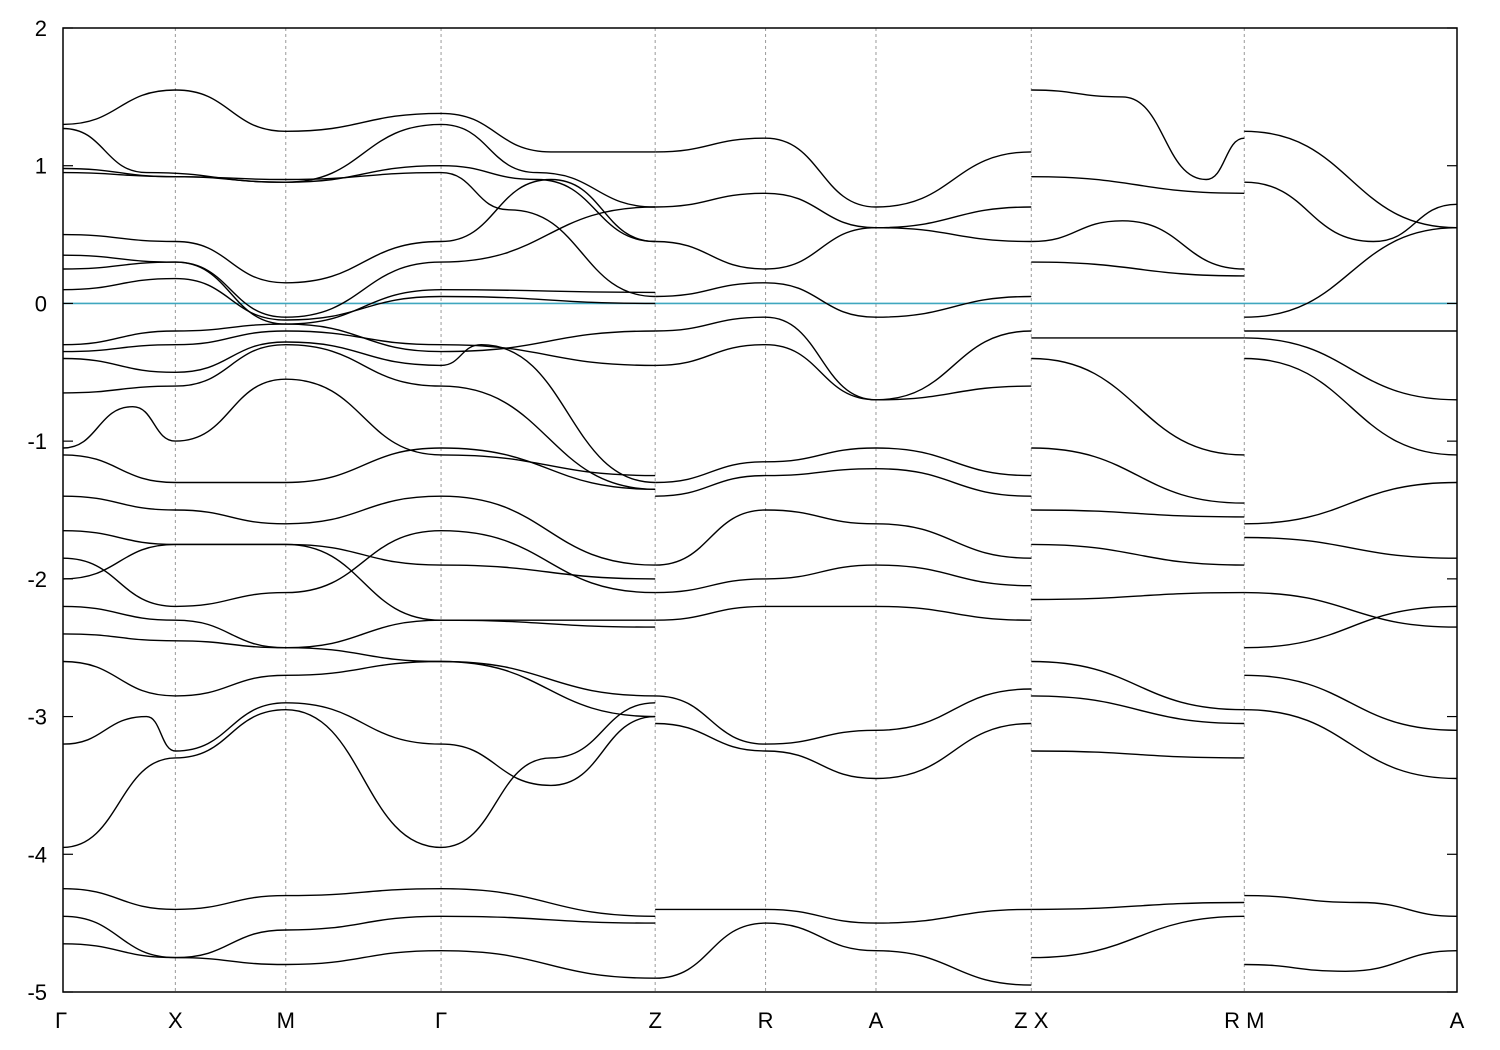 The height and width of the screenshot is (1050, 1500). Describe the element at coordinates (37, 854) in the screenshot. I see `ytick-label-6: -4` at that location.